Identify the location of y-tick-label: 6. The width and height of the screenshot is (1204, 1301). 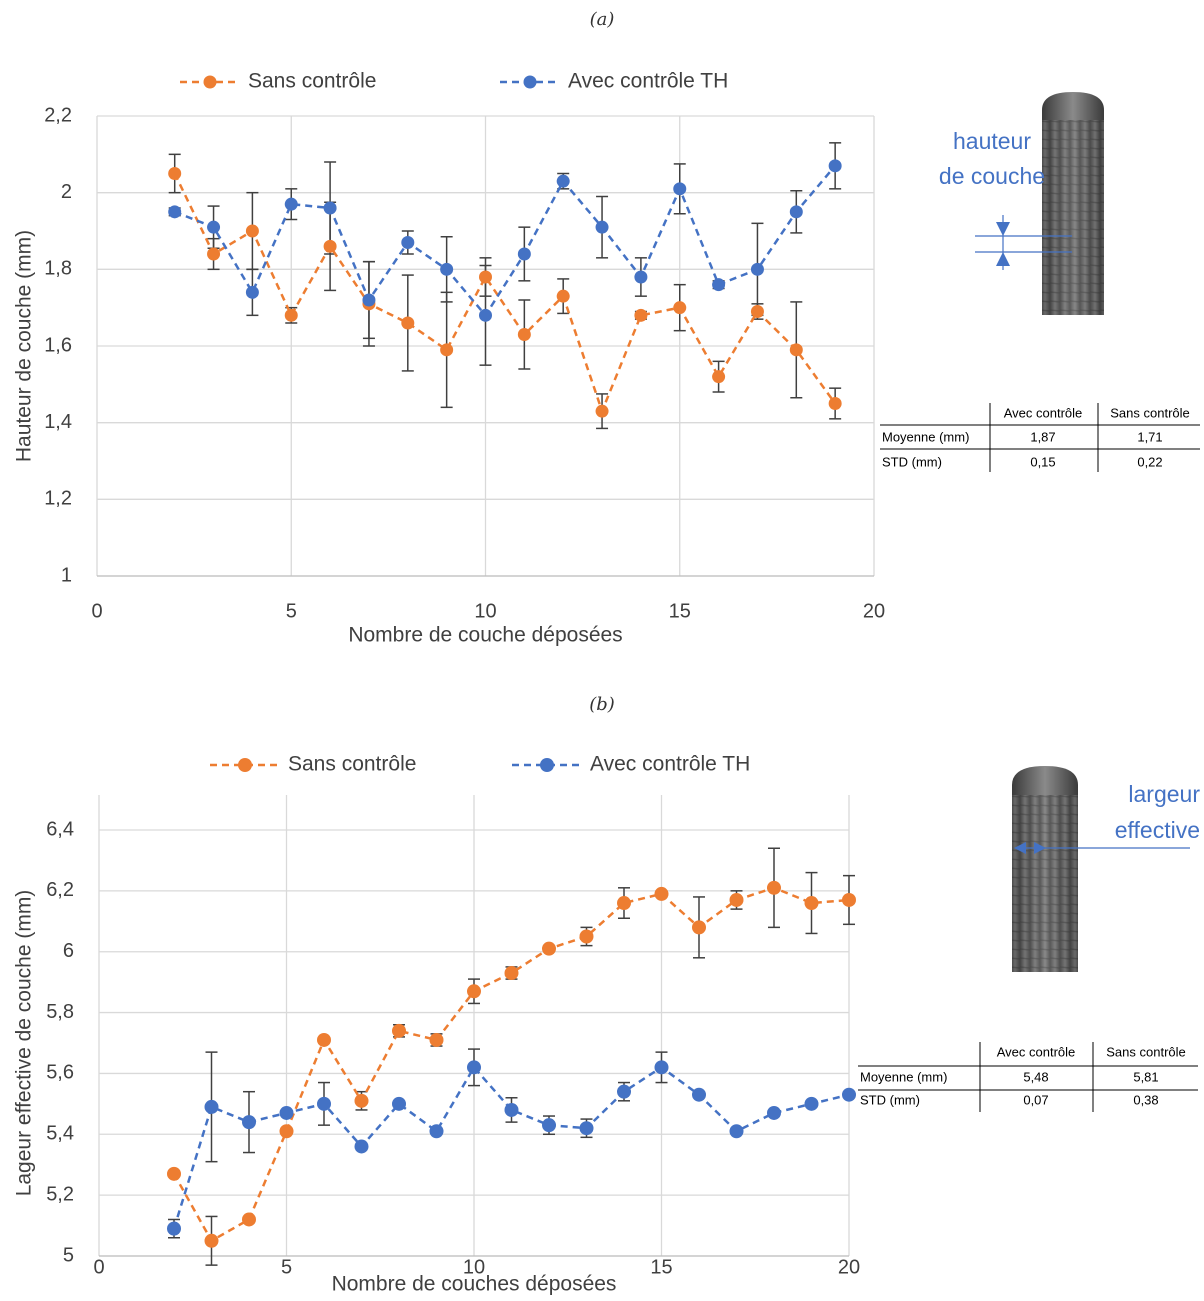
(68, 951).